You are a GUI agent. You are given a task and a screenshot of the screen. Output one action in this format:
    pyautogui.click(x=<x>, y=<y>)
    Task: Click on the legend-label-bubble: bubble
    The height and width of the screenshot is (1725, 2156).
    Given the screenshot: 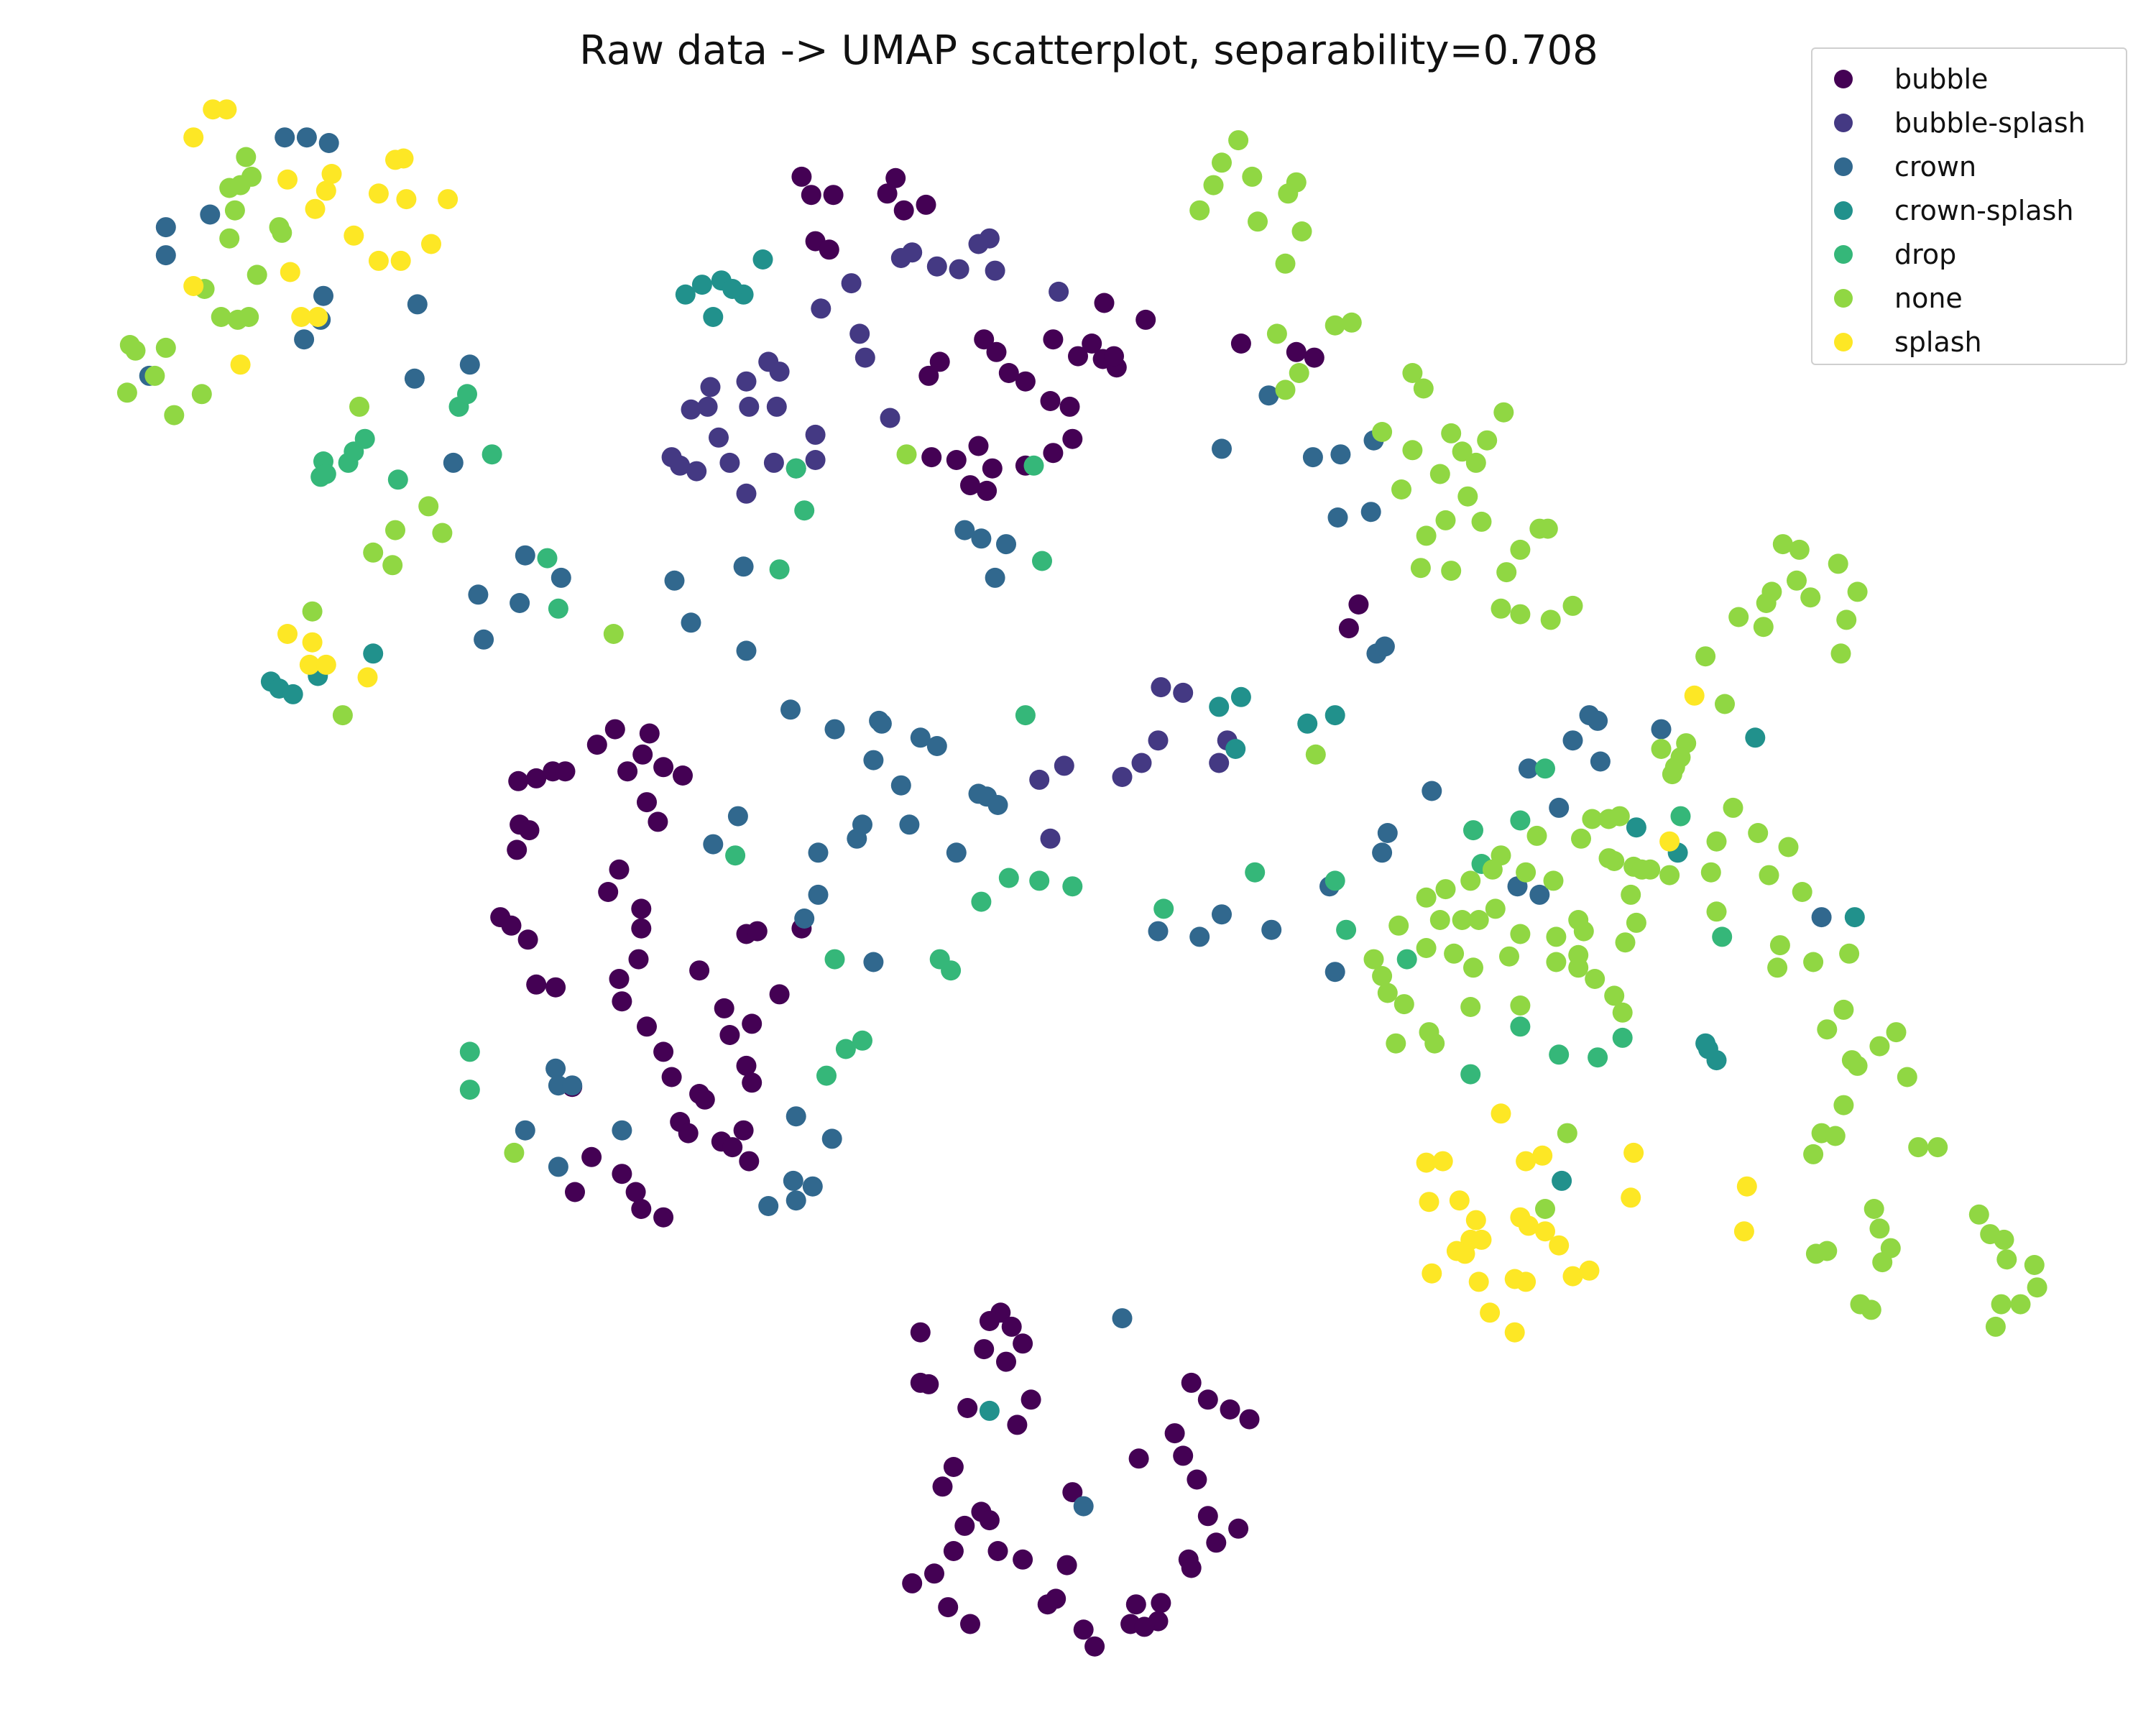 What is the action you would take?
    pyautogui.click(x=1941, y=79)
    